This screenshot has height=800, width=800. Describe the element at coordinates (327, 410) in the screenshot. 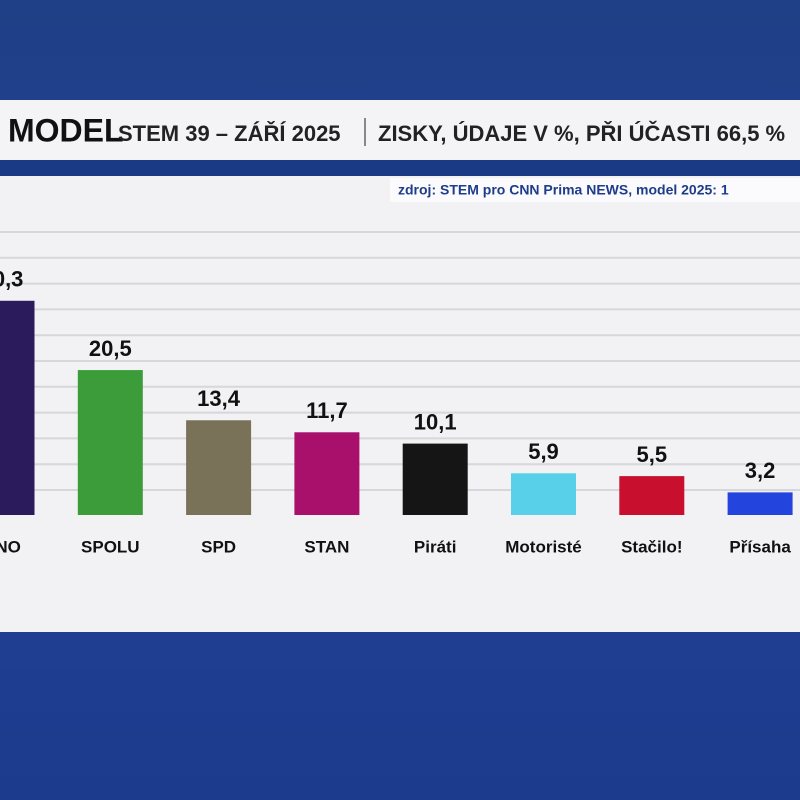

I see `value-label: 11,7` at that location.